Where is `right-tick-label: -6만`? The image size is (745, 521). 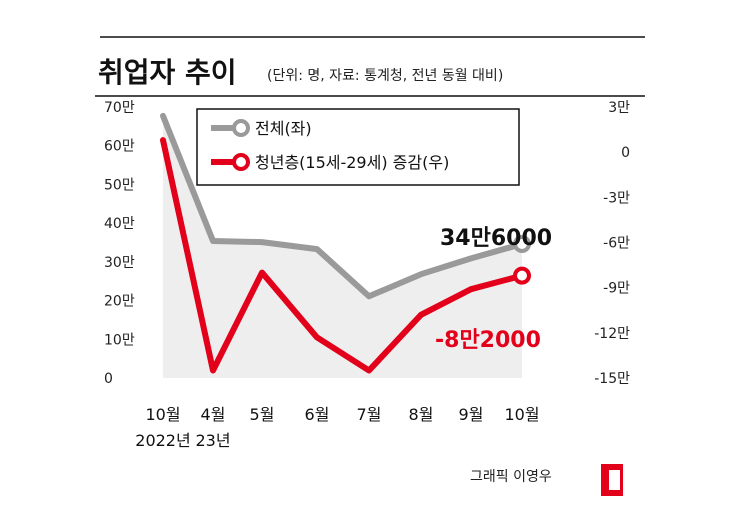
right-tick-label: -6만 is located at coordinates (616, 244).